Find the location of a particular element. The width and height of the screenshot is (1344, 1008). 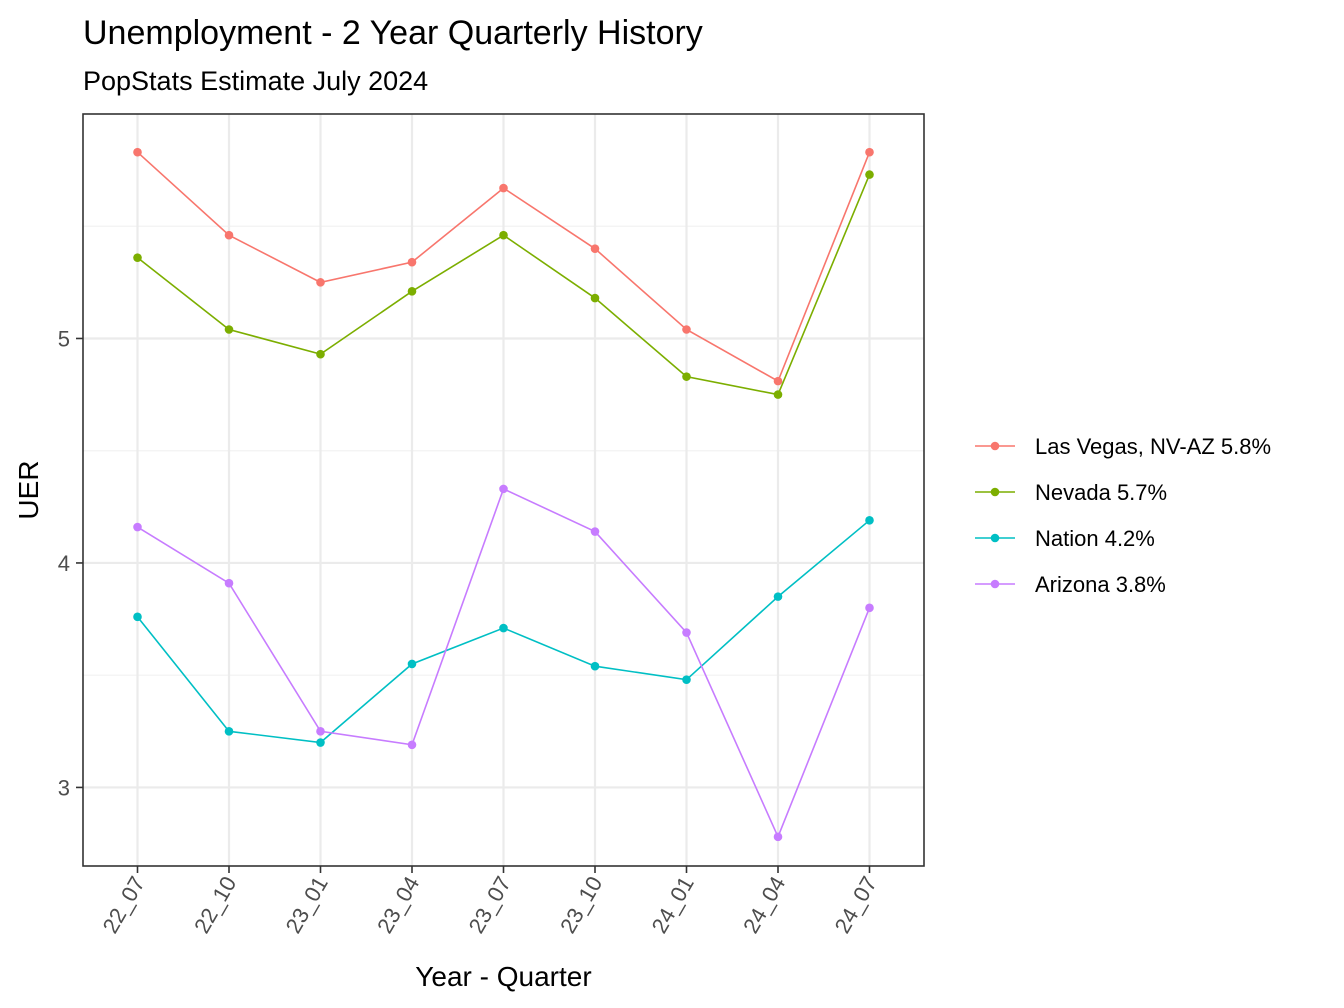

x-tick-label: 23_10 is located at coordinates (581, 904).